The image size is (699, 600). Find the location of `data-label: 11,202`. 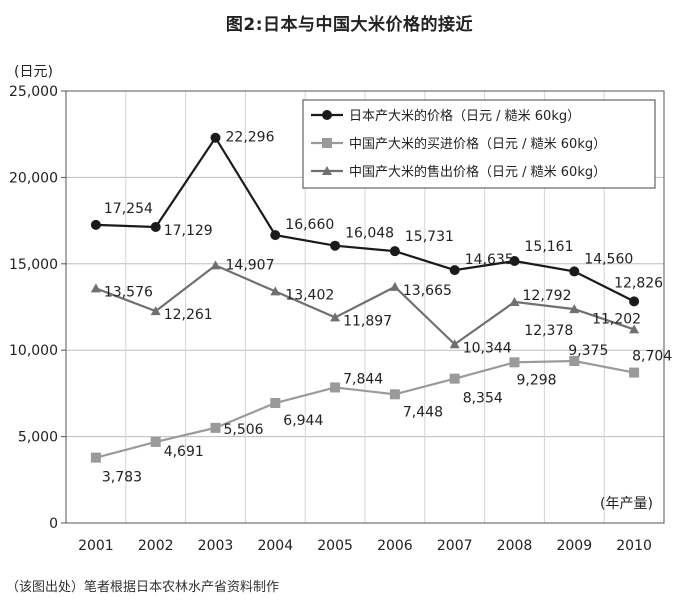

data-label: 11,202 is located at coordinates (616, 319).